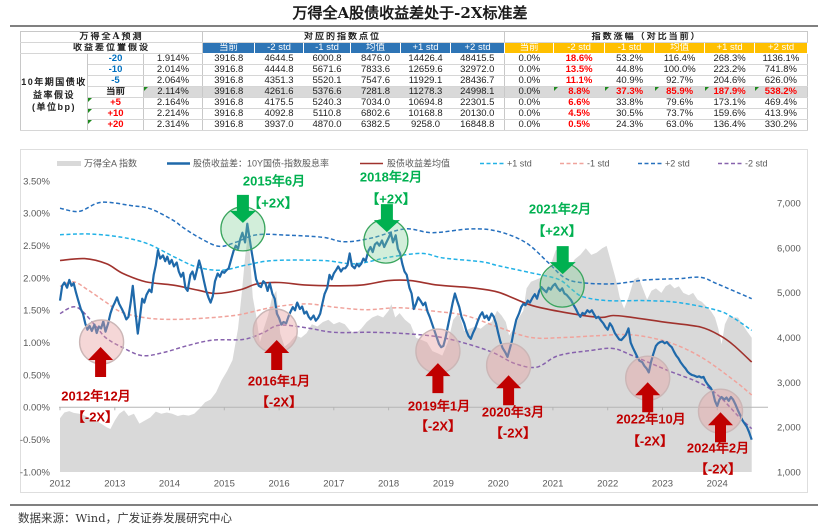 The width and height of the screenshot is (828, 532). Describe the element at coordinates (36, 246) in the screenshot. I see `left-axis-tick-label: 2.50%` at that location.